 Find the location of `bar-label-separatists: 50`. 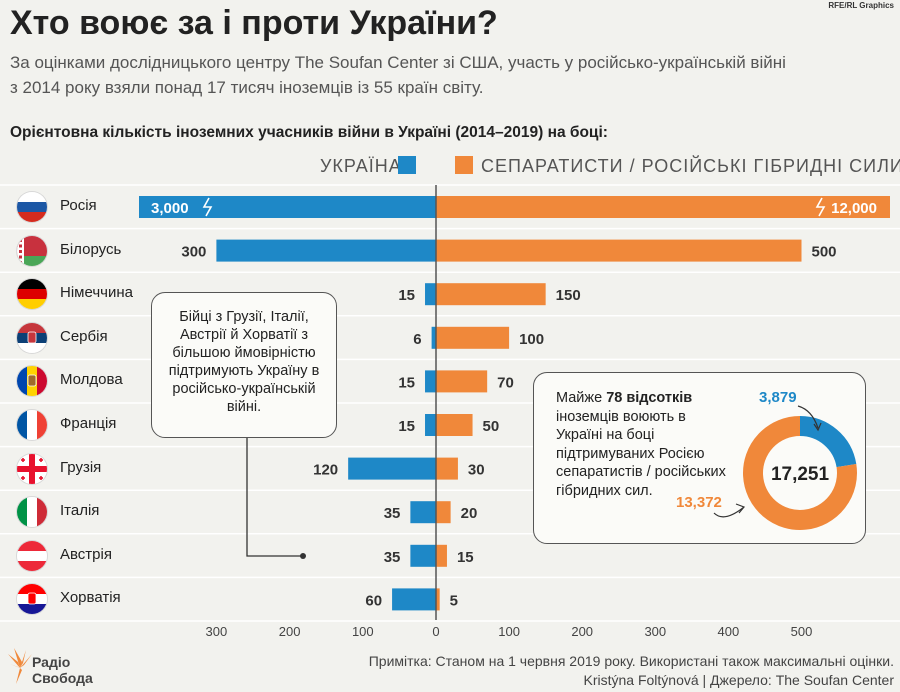

bar-label-separatists: 50 is located at coordinates (491, 426).